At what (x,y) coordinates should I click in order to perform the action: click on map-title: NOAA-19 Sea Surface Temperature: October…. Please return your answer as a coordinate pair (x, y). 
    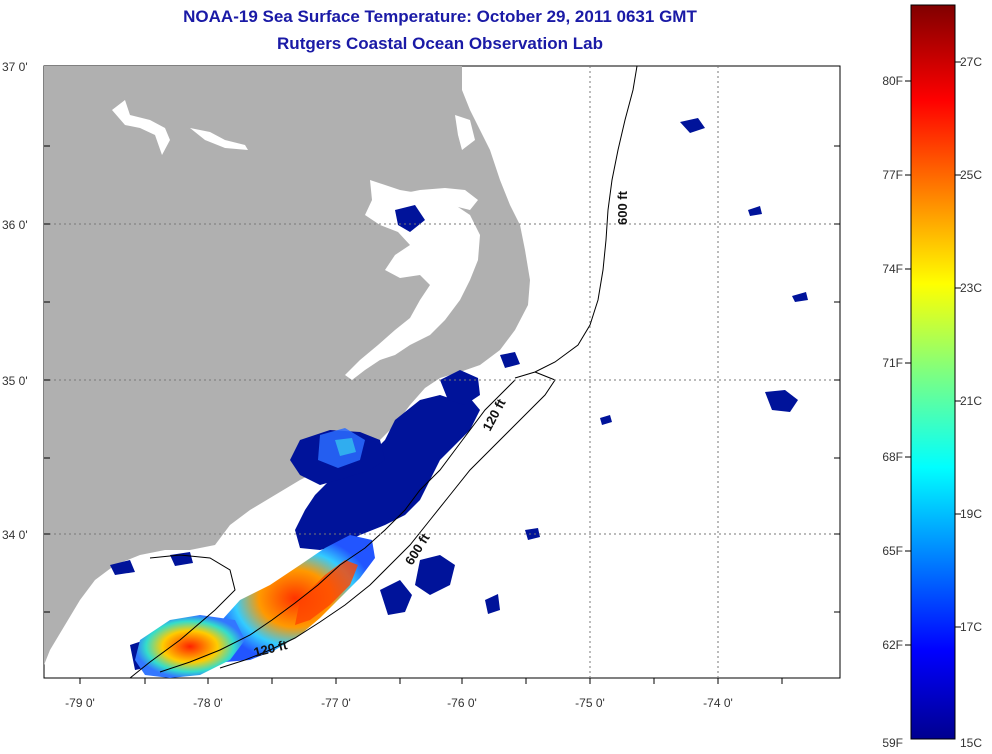
    Looking at the image, I should click on (440, 16).